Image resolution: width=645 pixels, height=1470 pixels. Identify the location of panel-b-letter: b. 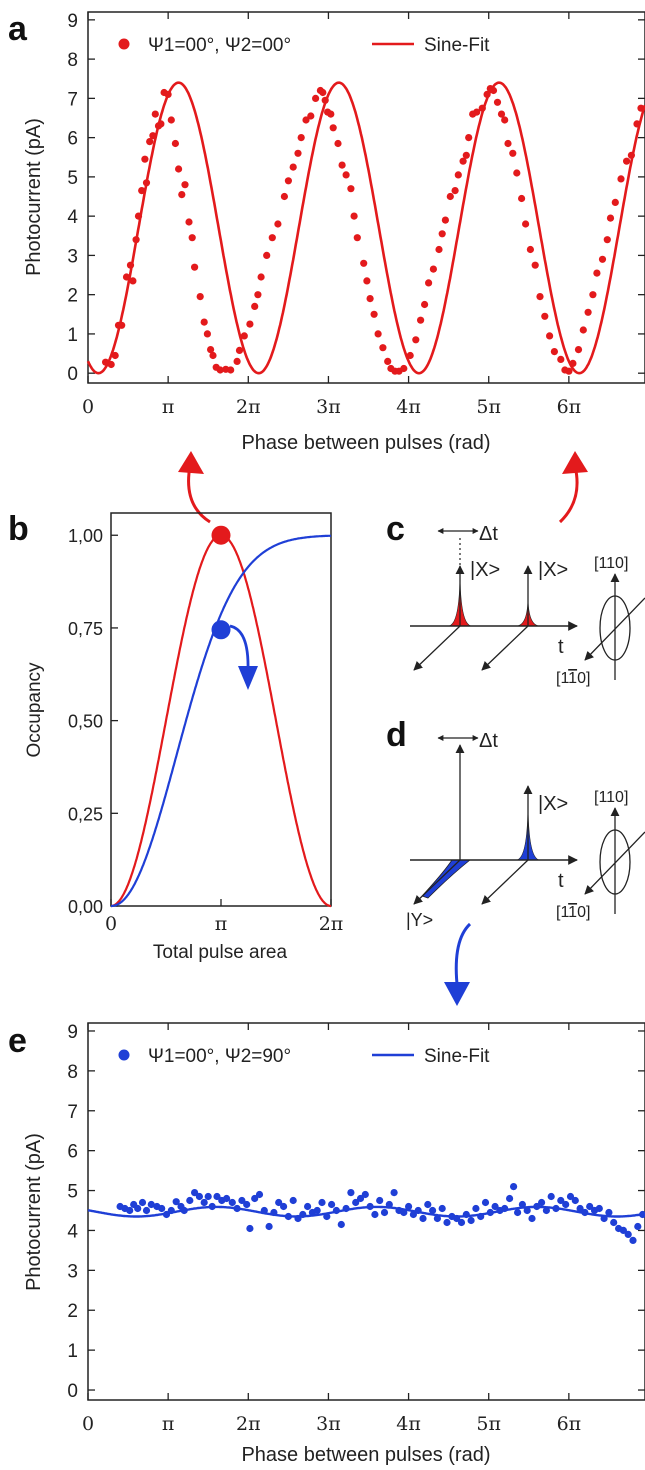
(18, 529).